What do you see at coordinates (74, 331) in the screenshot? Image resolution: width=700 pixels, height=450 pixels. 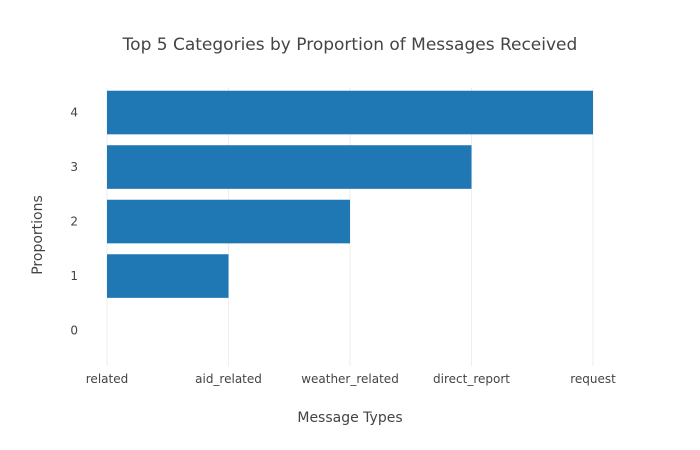 I see `y-tick-label-0: 0` at bounding box center [74, 331].